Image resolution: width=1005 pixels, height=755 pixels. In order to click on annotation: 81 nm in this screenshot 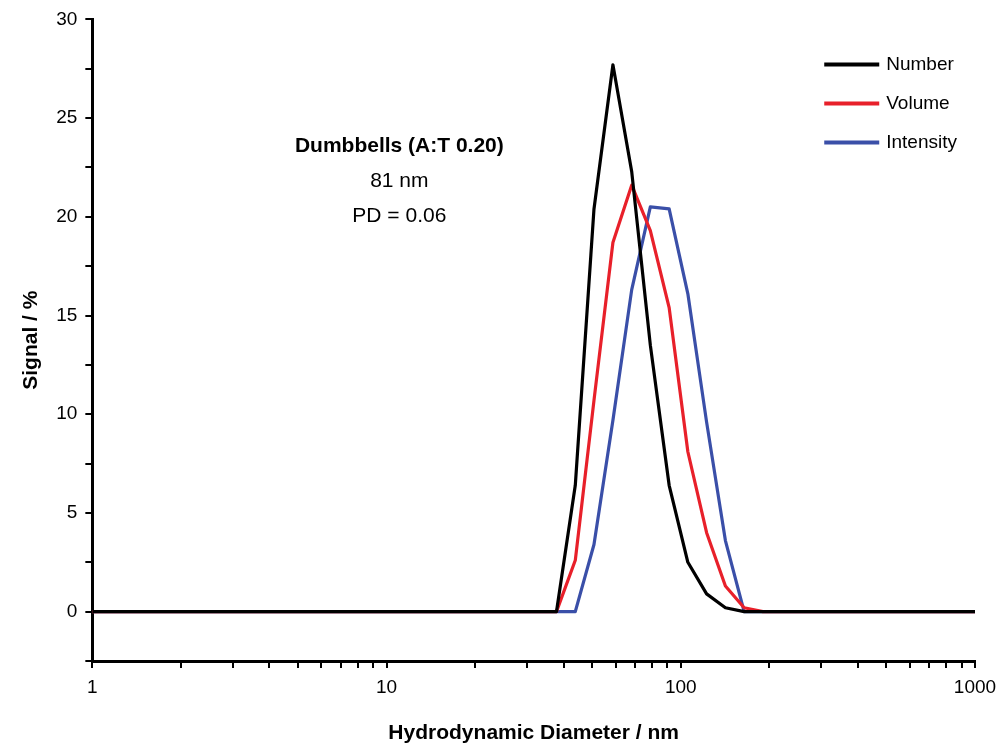, I will do `click(399, 180)`.